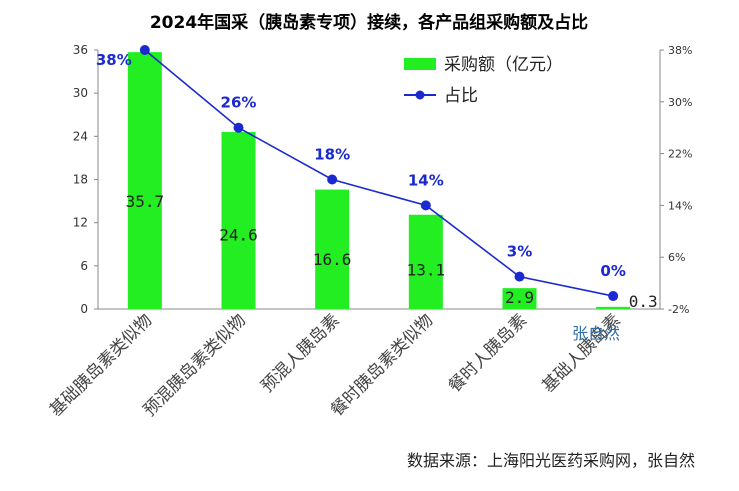 This screenshot has width=739, height=491. What do you see at coordinates (680, 102) in the screenshot?
I see `right-tick-label: 30%` at bounding box center [680, 102].